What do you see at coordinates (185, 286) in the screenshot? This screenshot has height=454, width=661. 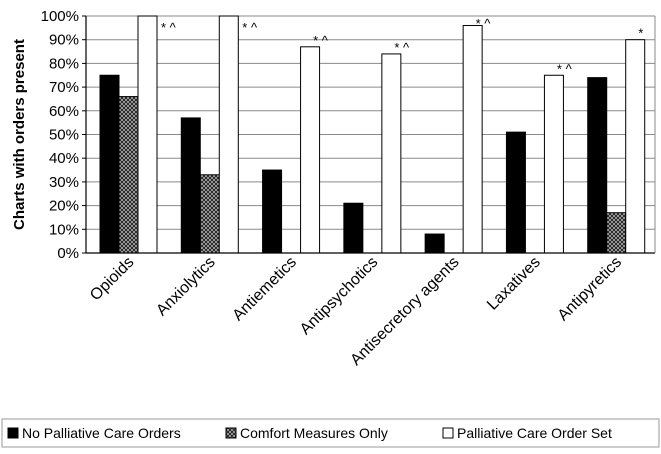 I see `x-tick-label: Anxiolytics` at bounding box center [185, 286].